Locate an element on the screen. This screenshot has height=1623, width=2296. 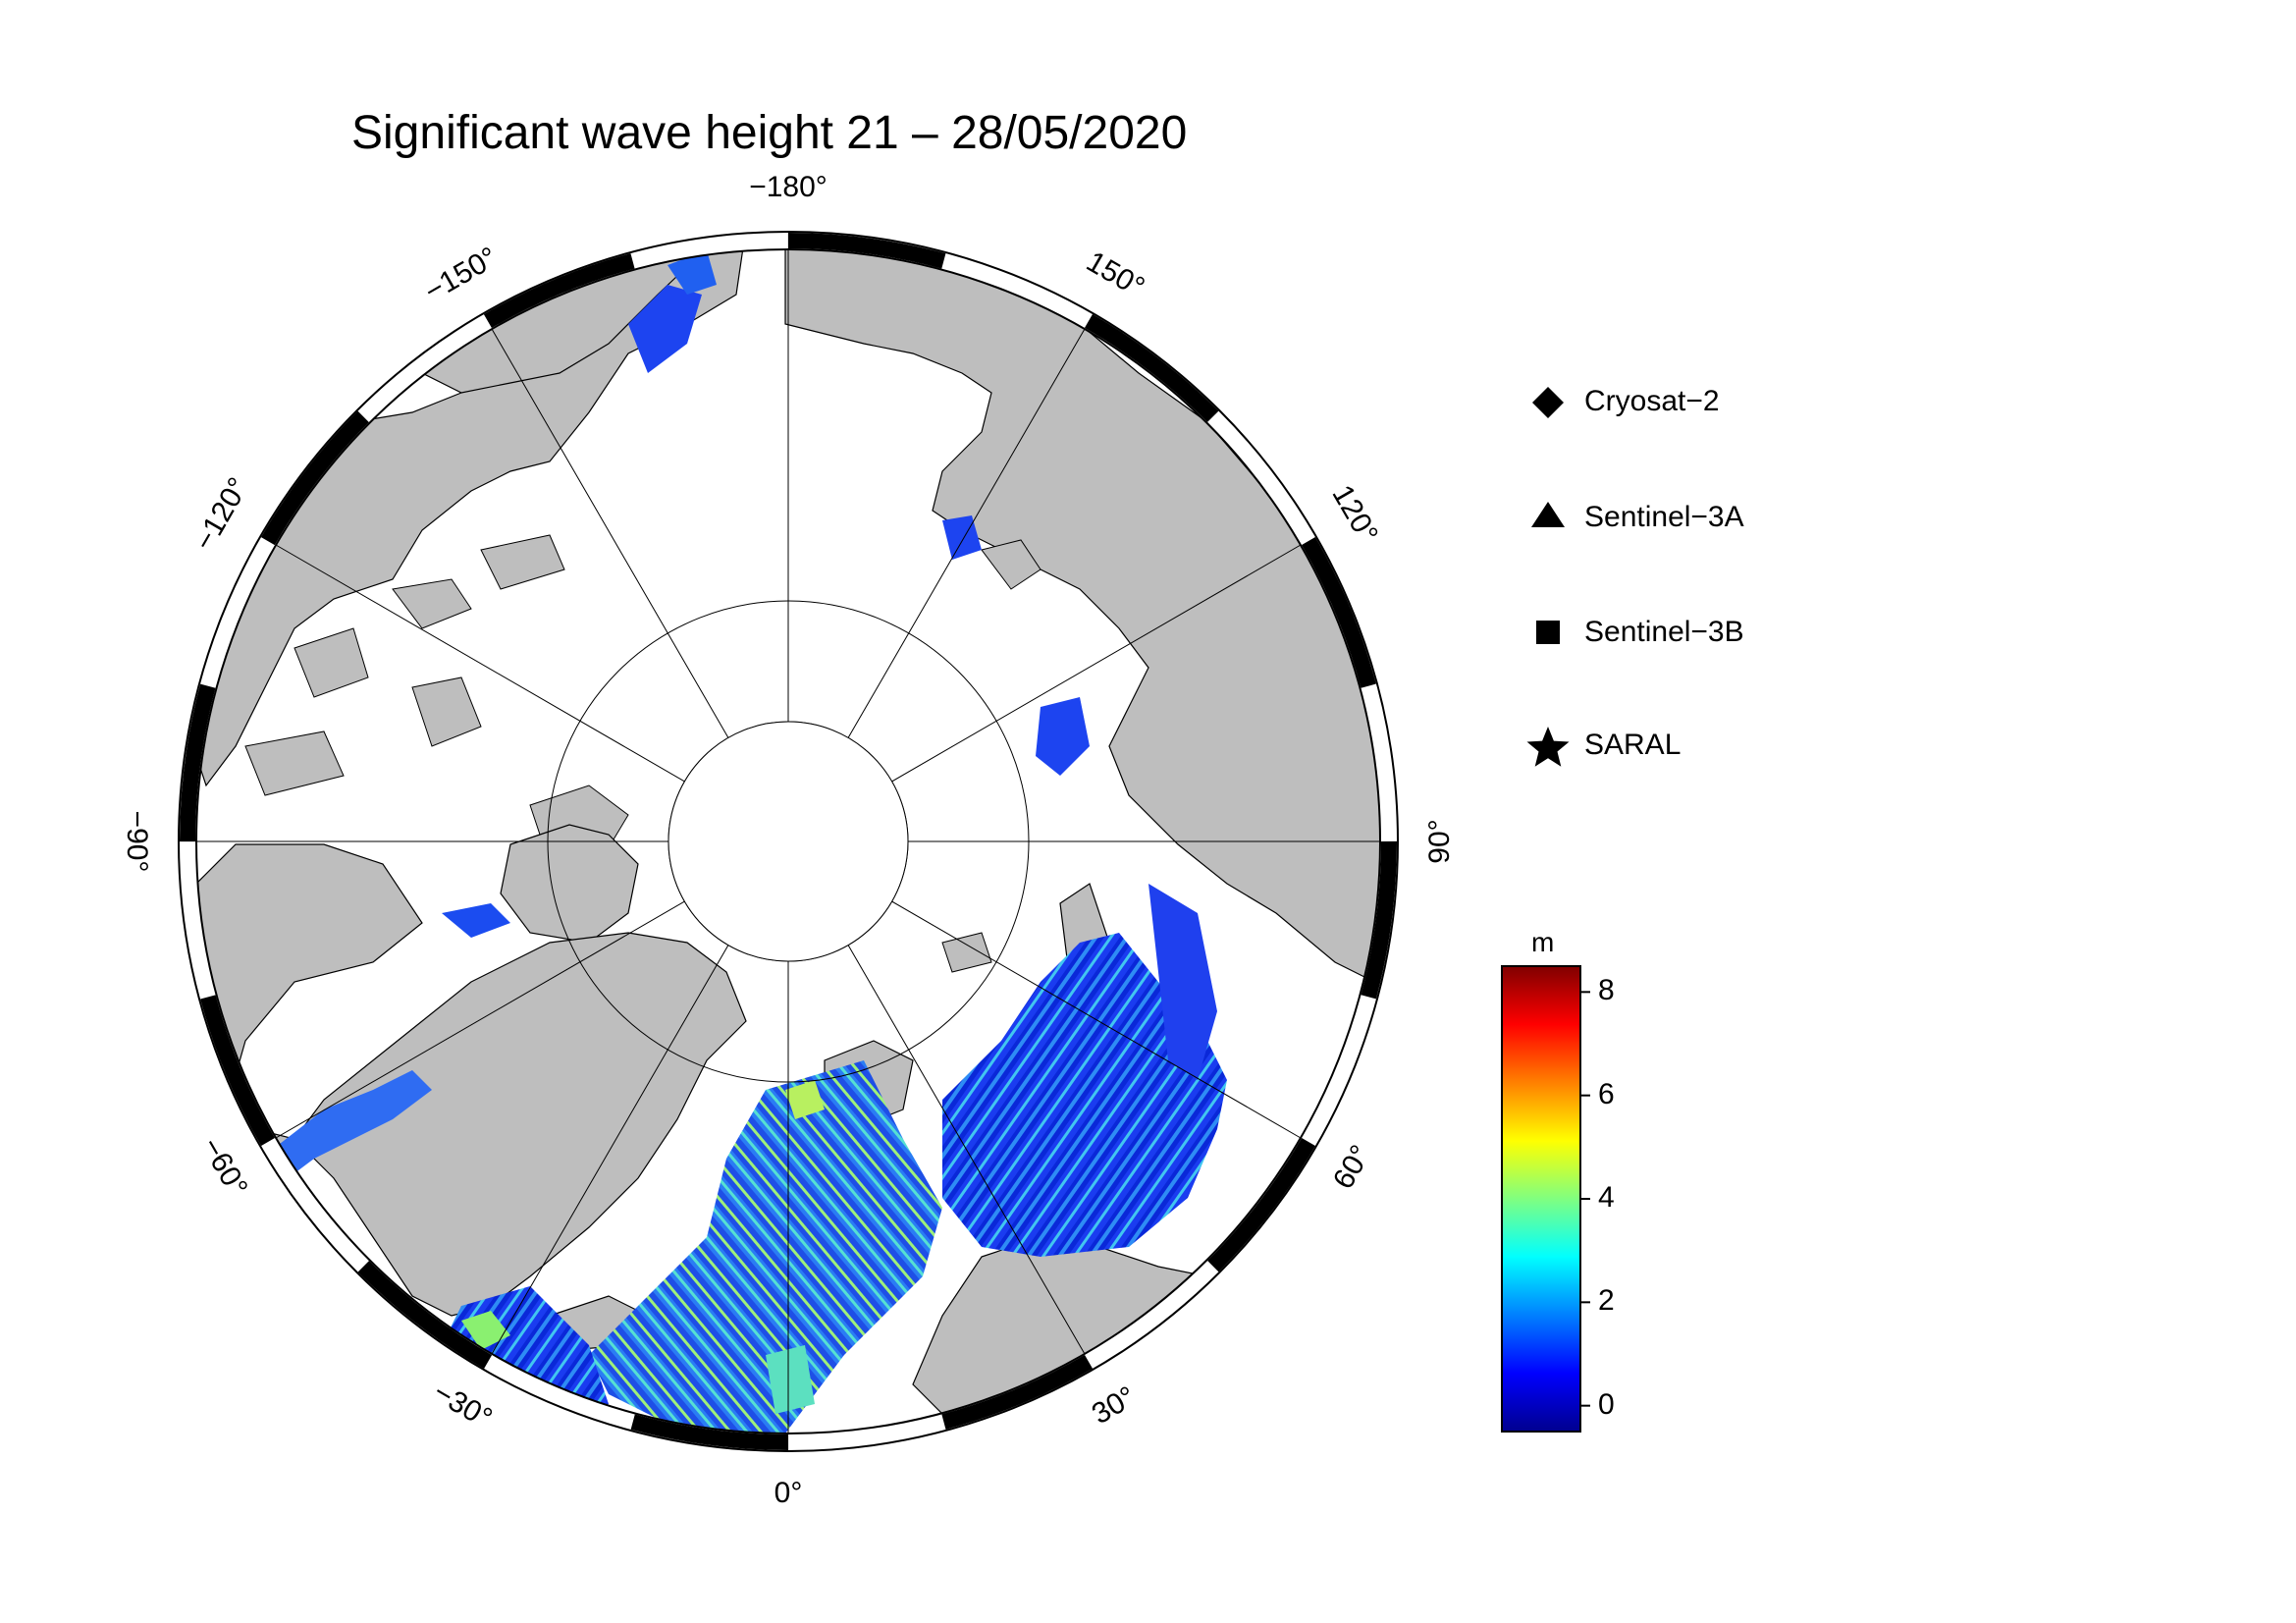
colorbar is located at coordinates (1546, 1199).